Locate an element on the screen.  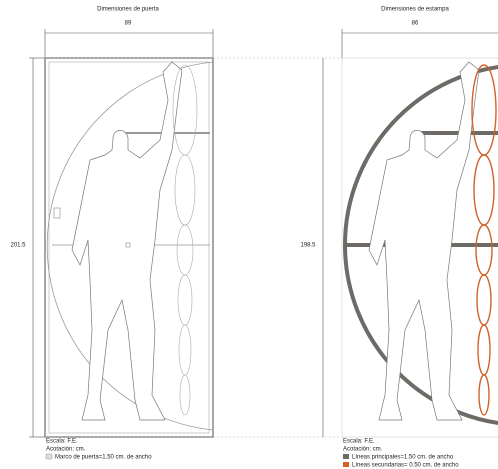
legend-text: Marco de puerta=1.50 cm. de ancho is located at coordinates (103, 458).